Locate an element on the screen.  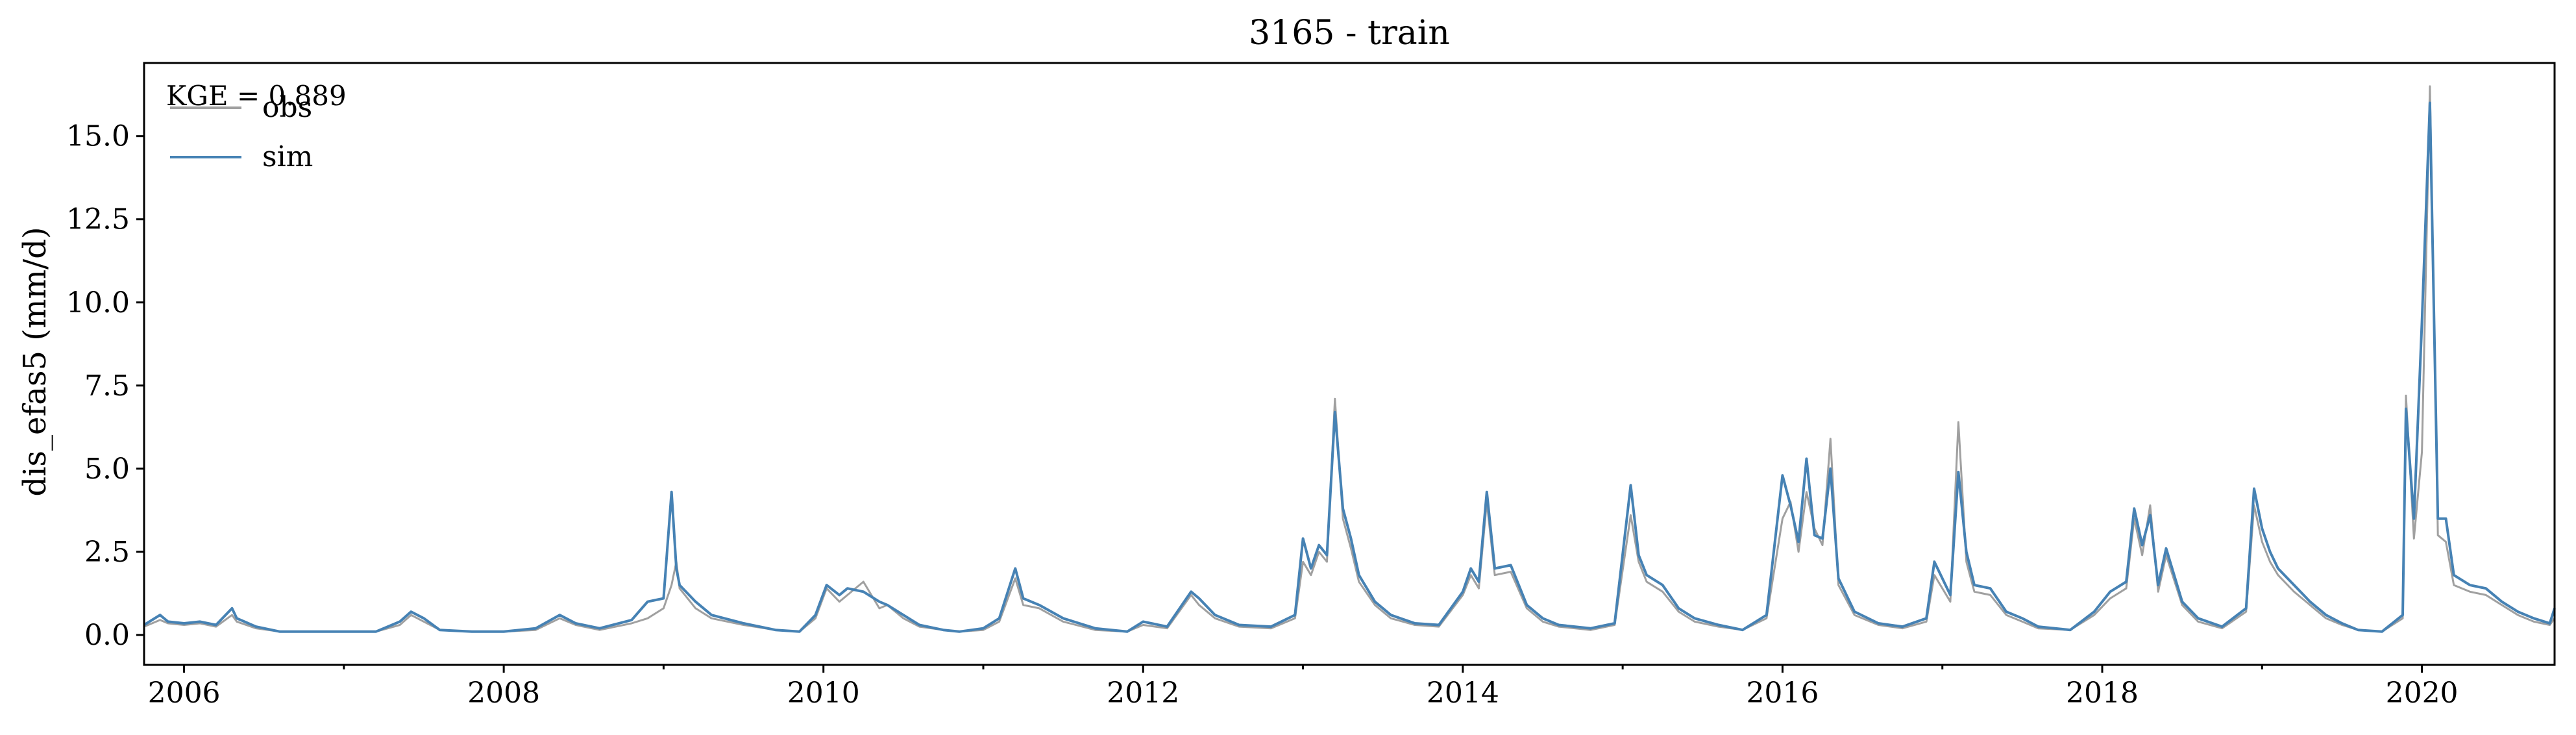
y-tick-label: 10.0 is located at coordinates (98, 302).